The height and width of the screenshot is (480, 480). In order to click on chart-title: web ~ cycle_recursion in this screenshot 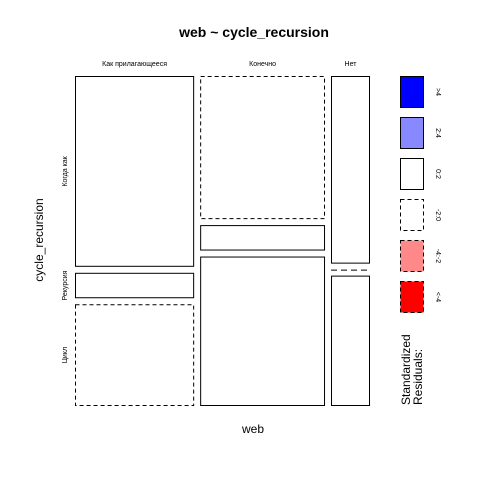, I will do `click(253, 32)`.